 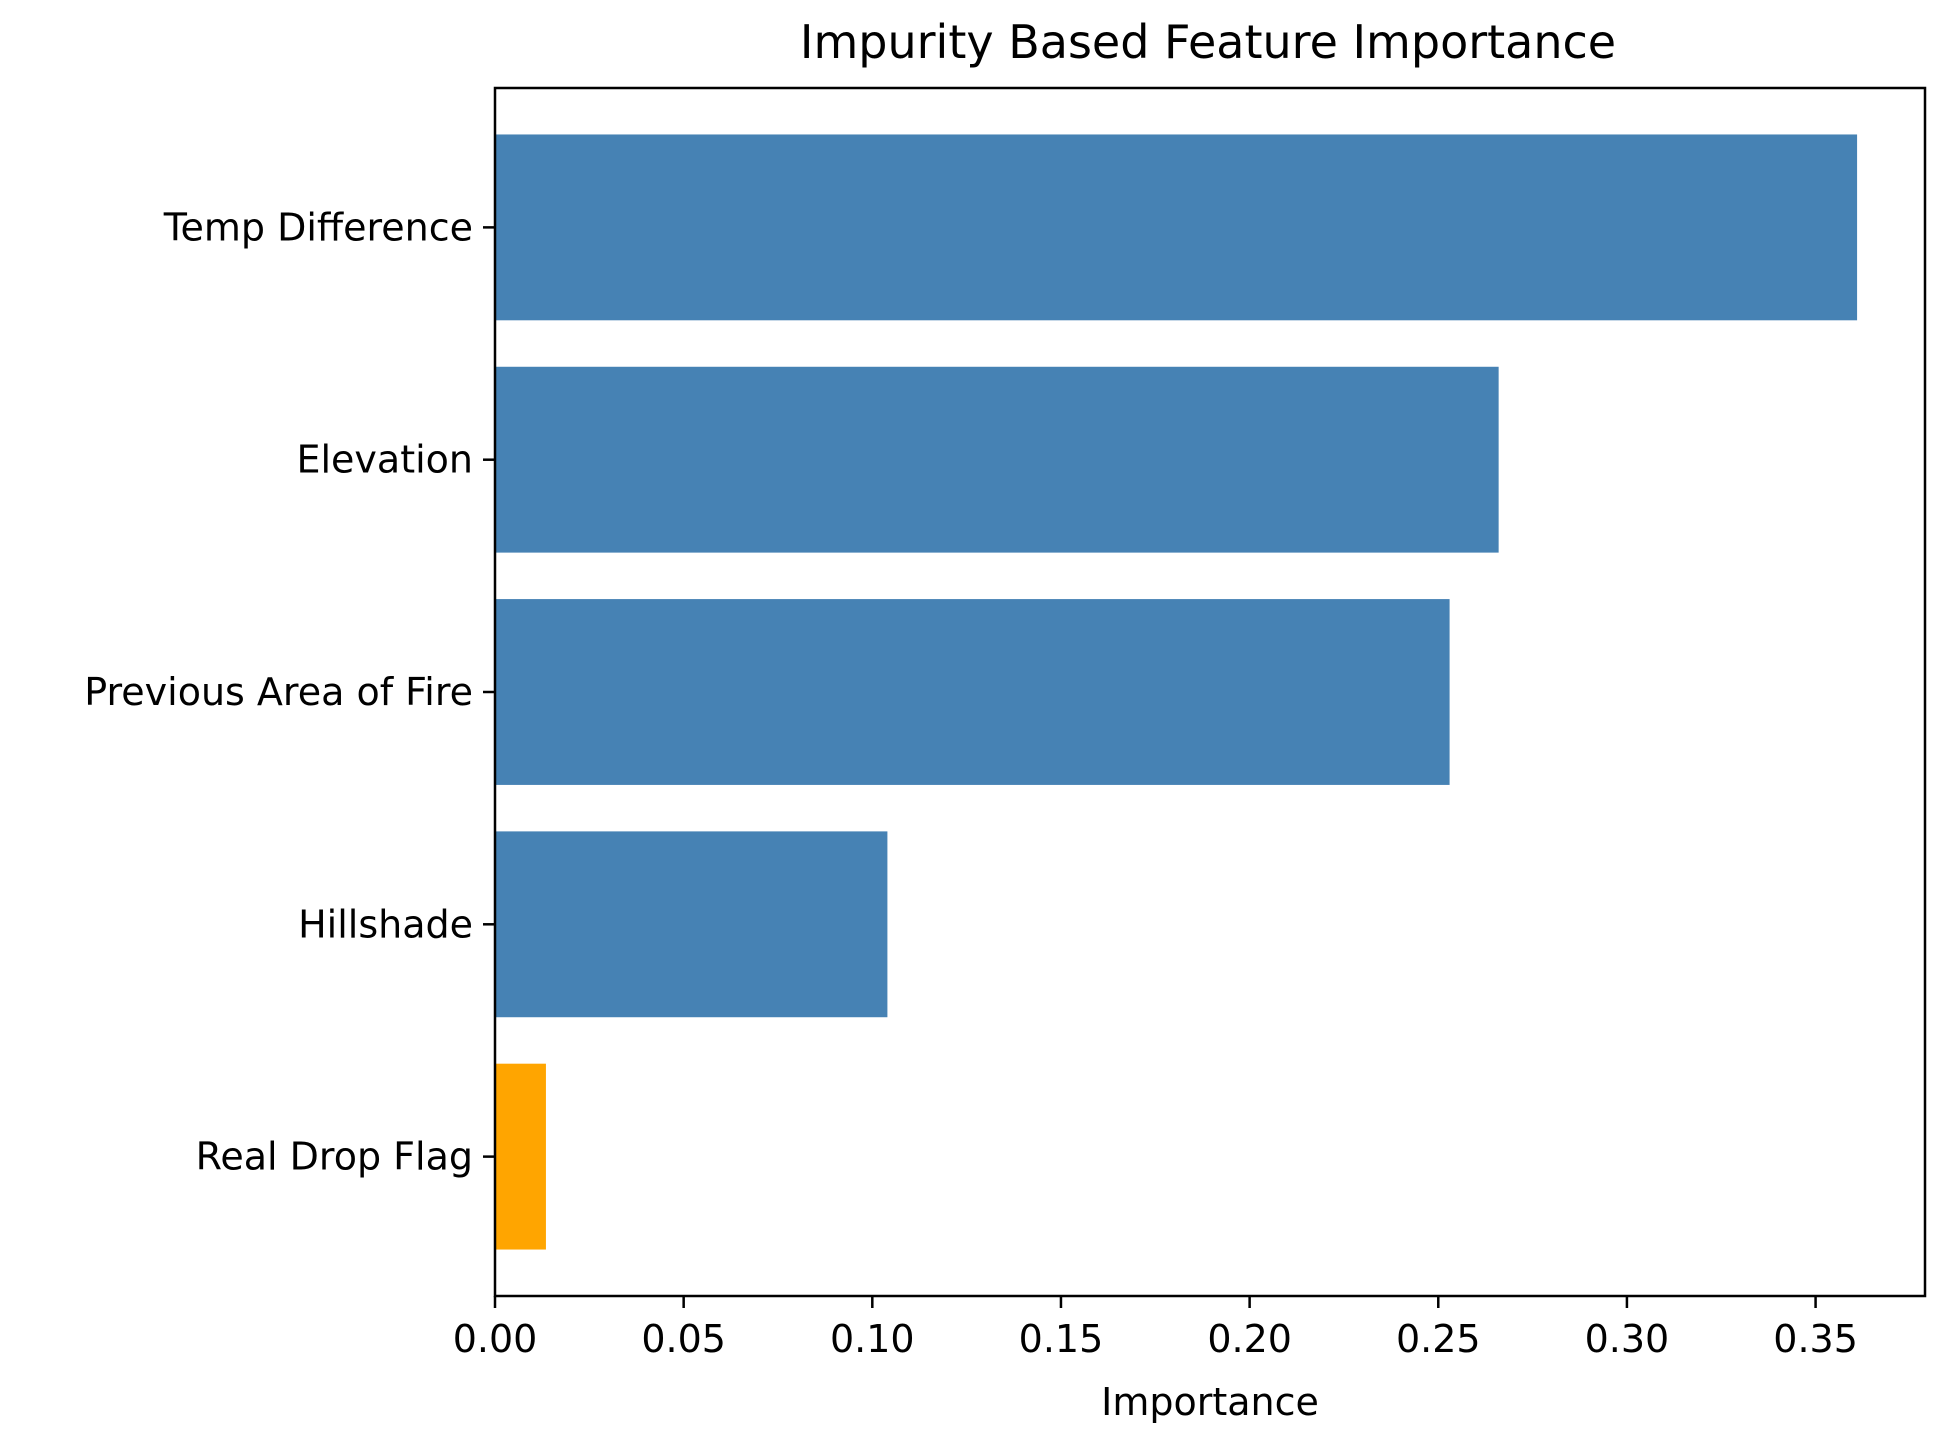 I want to click on x-tick-label-7: 0.35, so click(x=1815, y=1339).